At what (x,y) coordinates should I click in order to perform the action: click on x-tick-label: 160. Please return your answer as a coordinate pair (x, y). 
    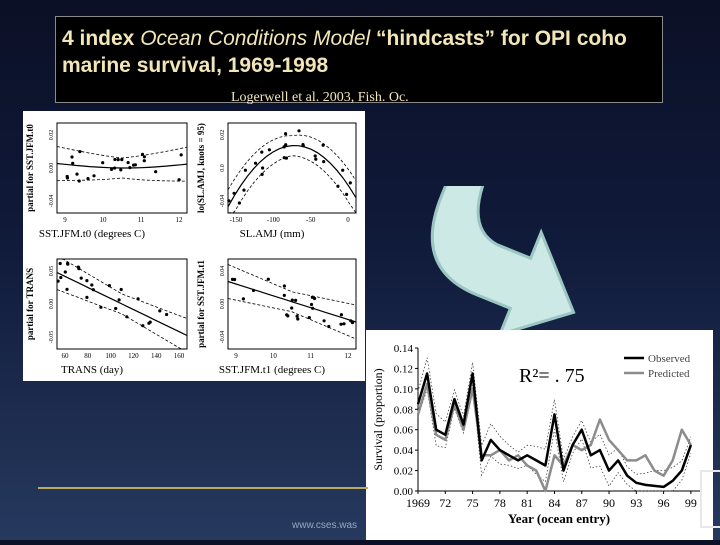
    Looking at the image, I should click on (179, 356).